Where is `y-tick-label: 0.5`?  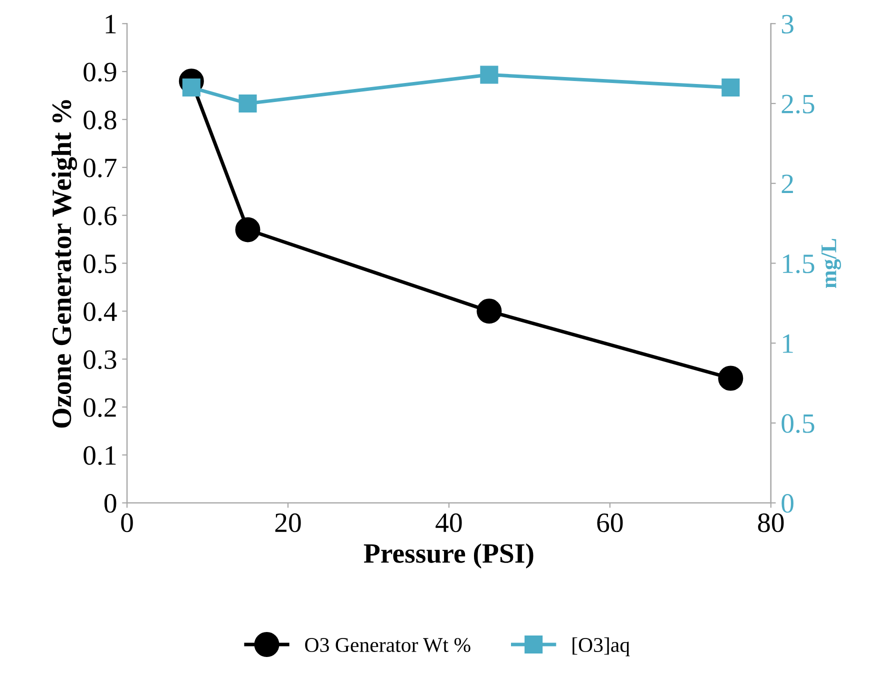 y-tick-label: 0.5 is located at coordinates (100, 264).